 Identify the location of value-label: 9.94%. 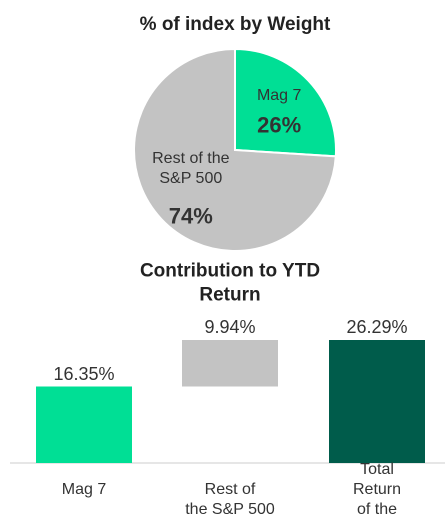
(230, 326).